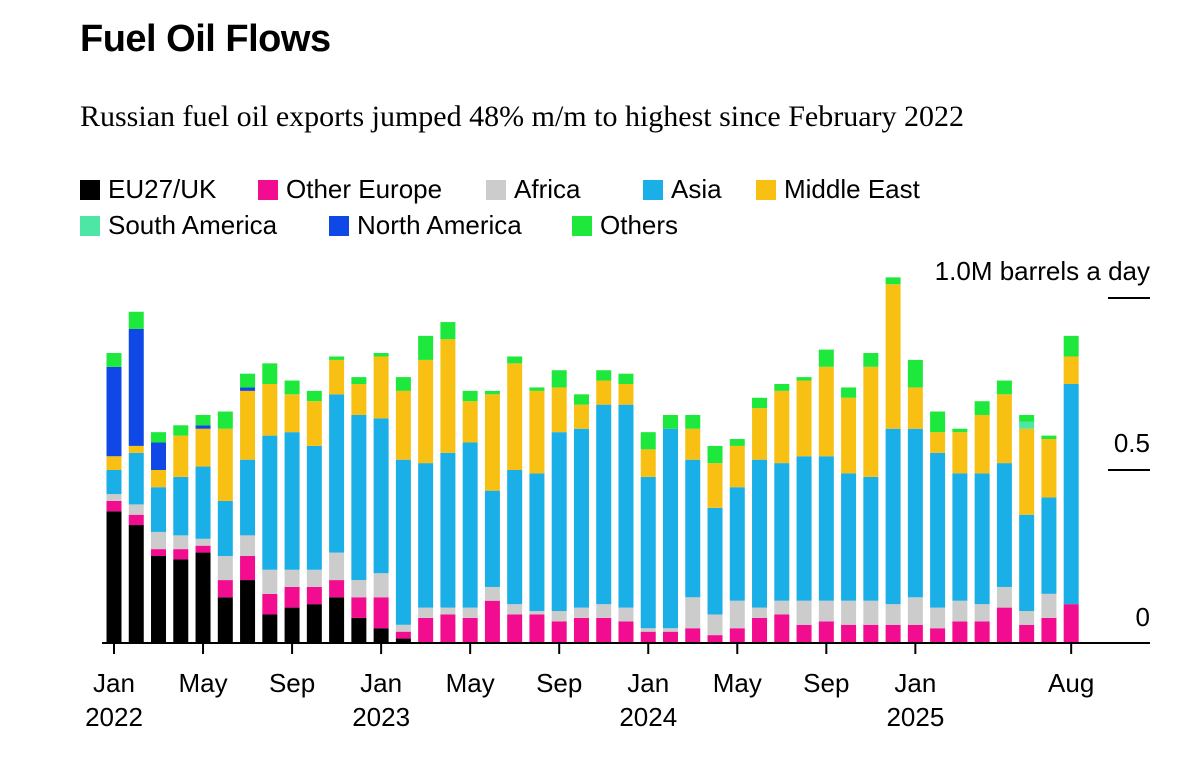  Describe the element at coordinates (381, 717) in the screenshot. I see `x-tick-year-label: 2023` at that location.